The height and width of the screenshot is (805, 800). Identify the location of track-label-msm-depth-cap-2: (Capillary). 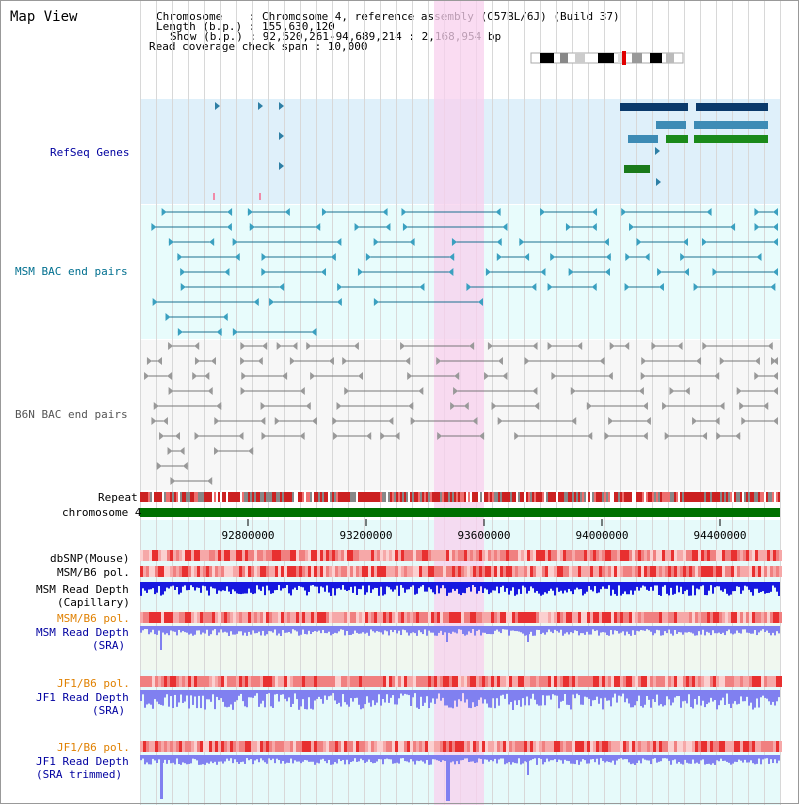
(93, 602).